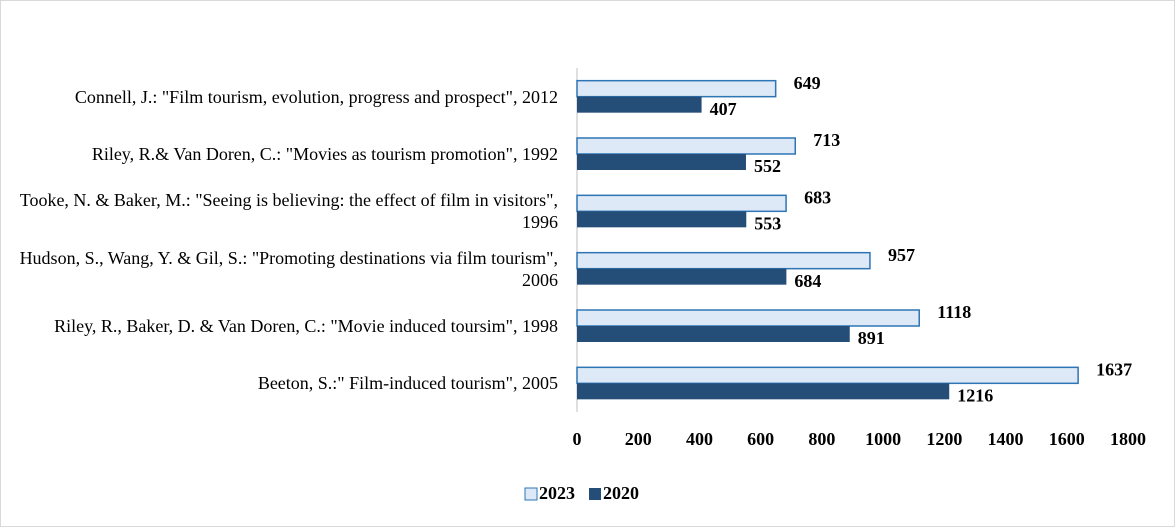 The height and width of the screenshot is (527, 1175). What do you see at coordinates (1006, 439) in the screenshot?
I see `x-tick-label: 1400` at bounding box center [1006, 439].